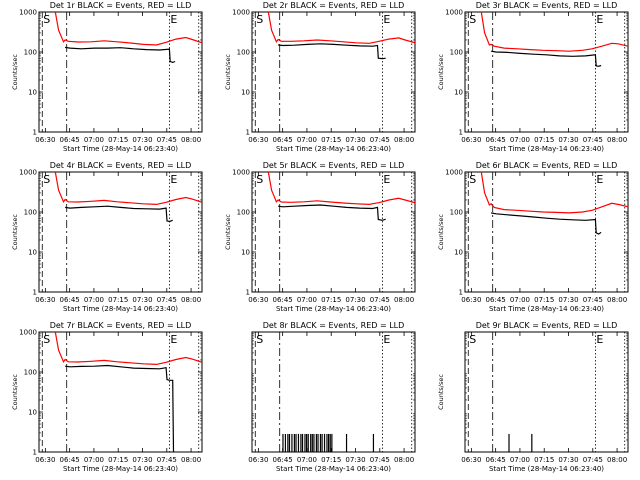  I want to click on panel-title: Det 5r BLACK = Events, RED = LLD, so click(334, 165).